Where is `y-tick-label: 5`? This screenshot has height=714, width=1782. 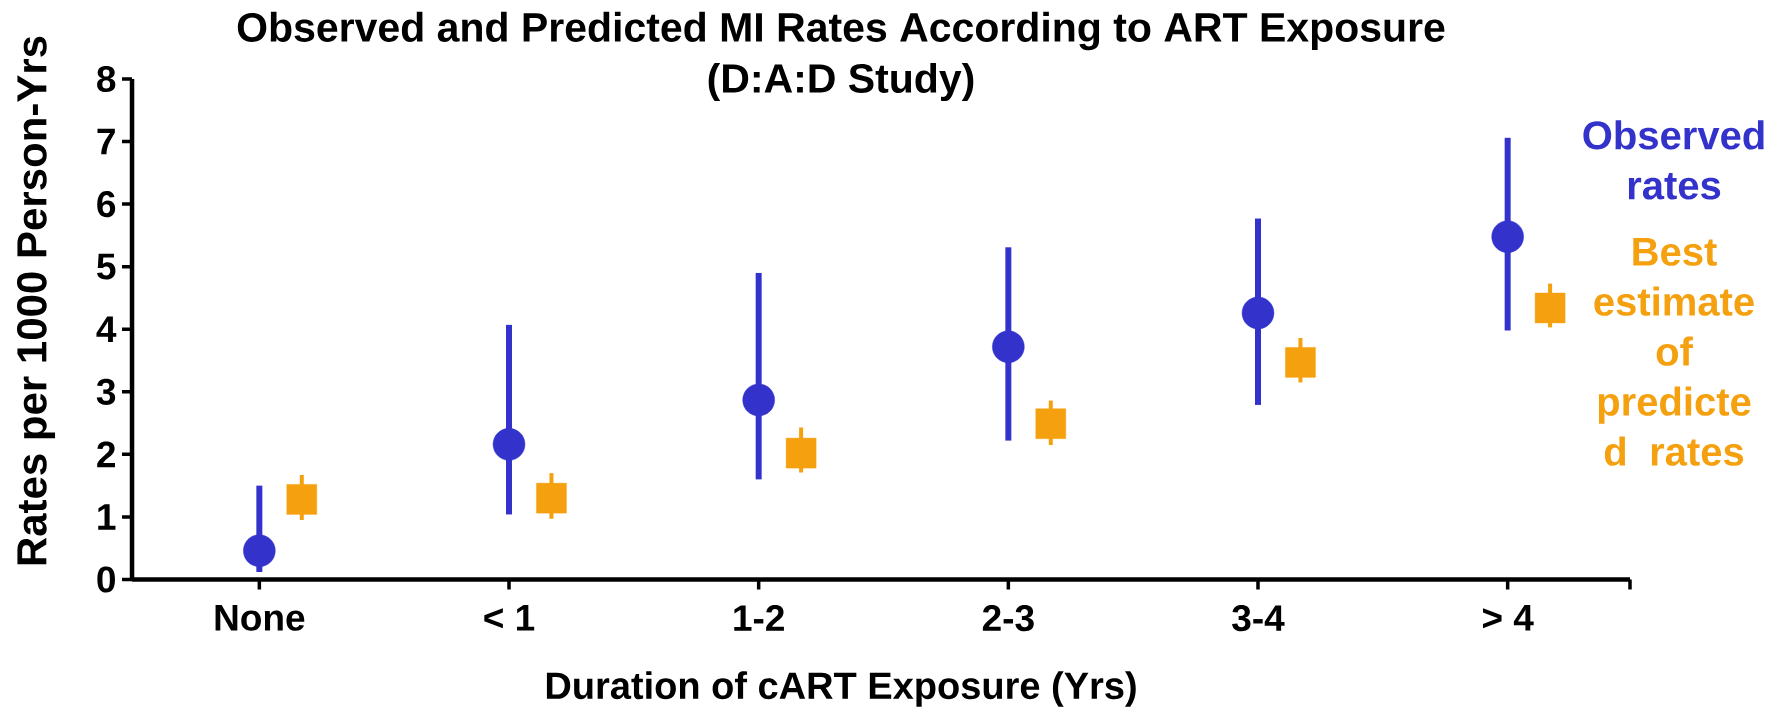 y-tick-label: 5 is located at coordinates (106, 266).